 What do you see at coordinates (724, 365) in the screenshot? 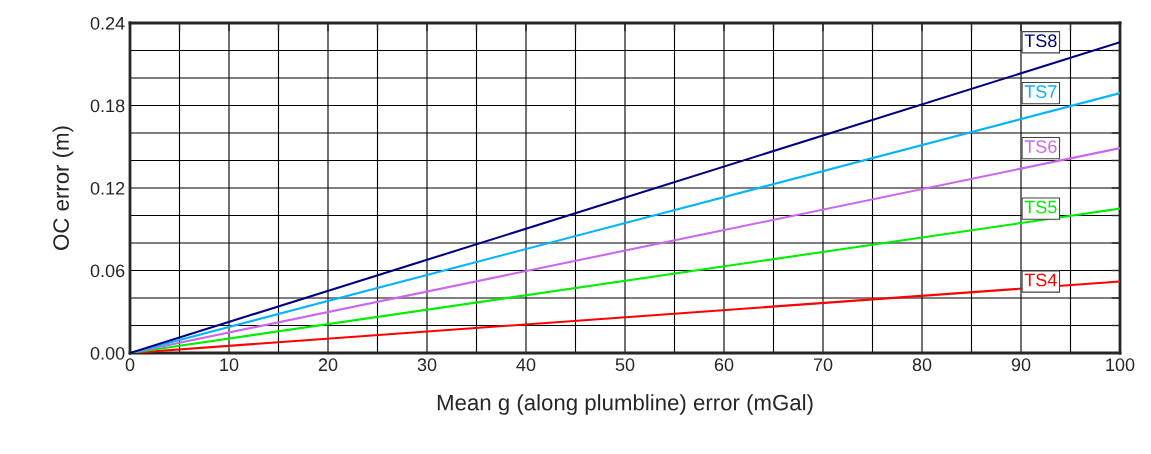
I see `x-tick-label: 60` at bounding box center [724, 365].